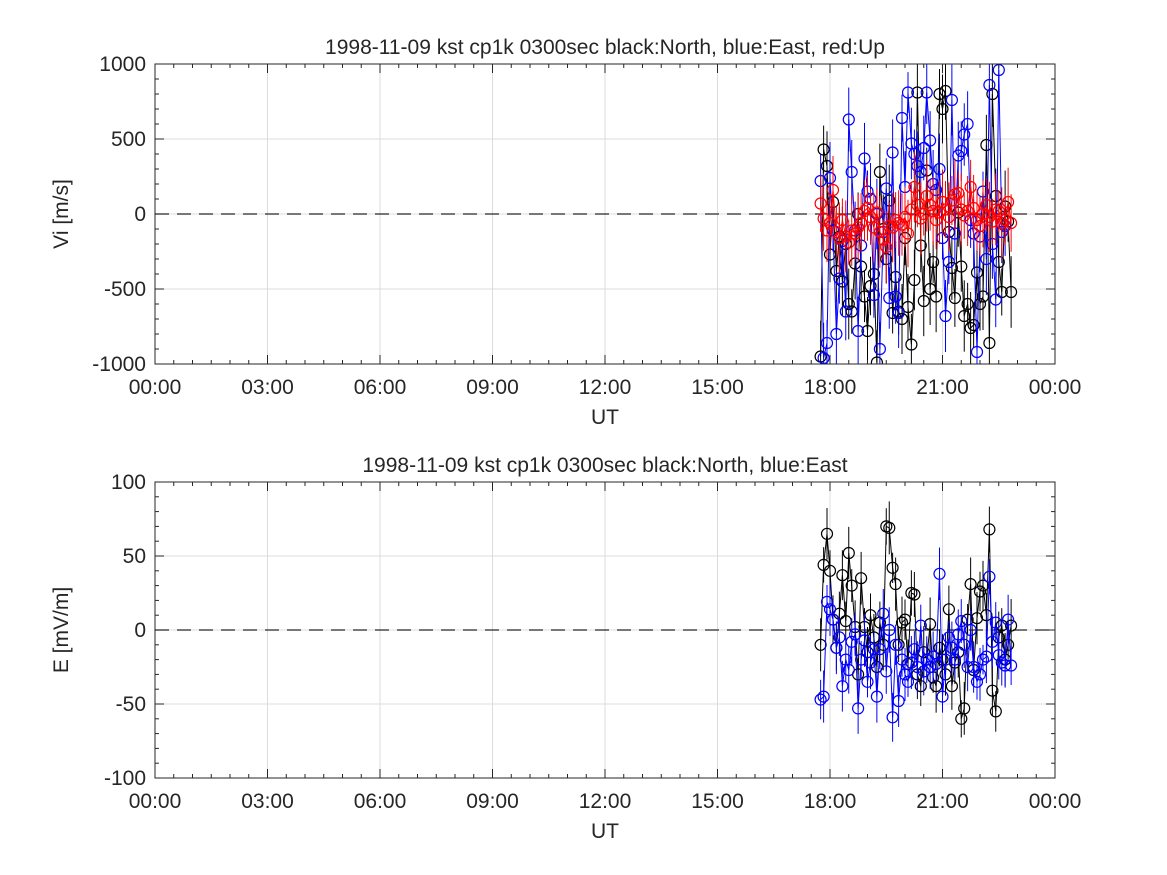 The width and height of the screenshot is (1167, 875). Describe the element at coordinates (267, 387) in the screenshot. I see `velocity-x-tick-label: 03:00` at that location.